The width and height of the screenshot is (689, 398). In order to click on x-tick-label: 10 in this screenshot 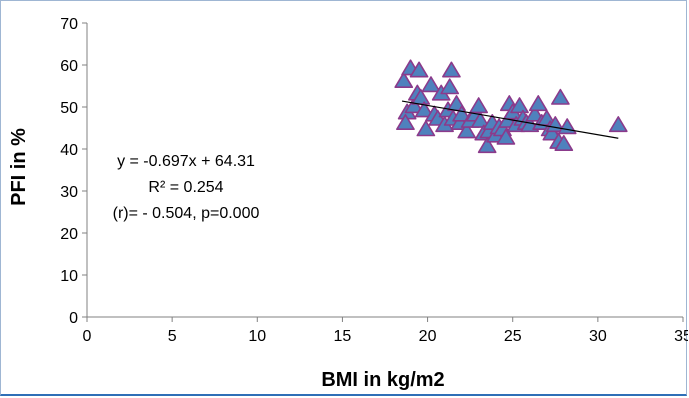, I will do `click(257, 336)`.